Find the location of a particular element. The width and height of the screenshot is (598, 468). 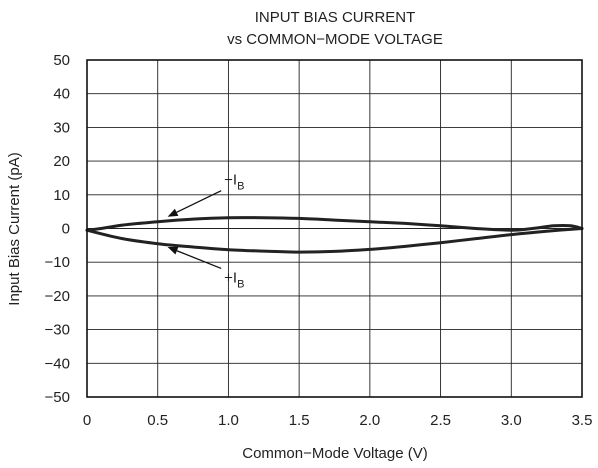

annotations: −IB +IB is located at coordinates (205, 231).